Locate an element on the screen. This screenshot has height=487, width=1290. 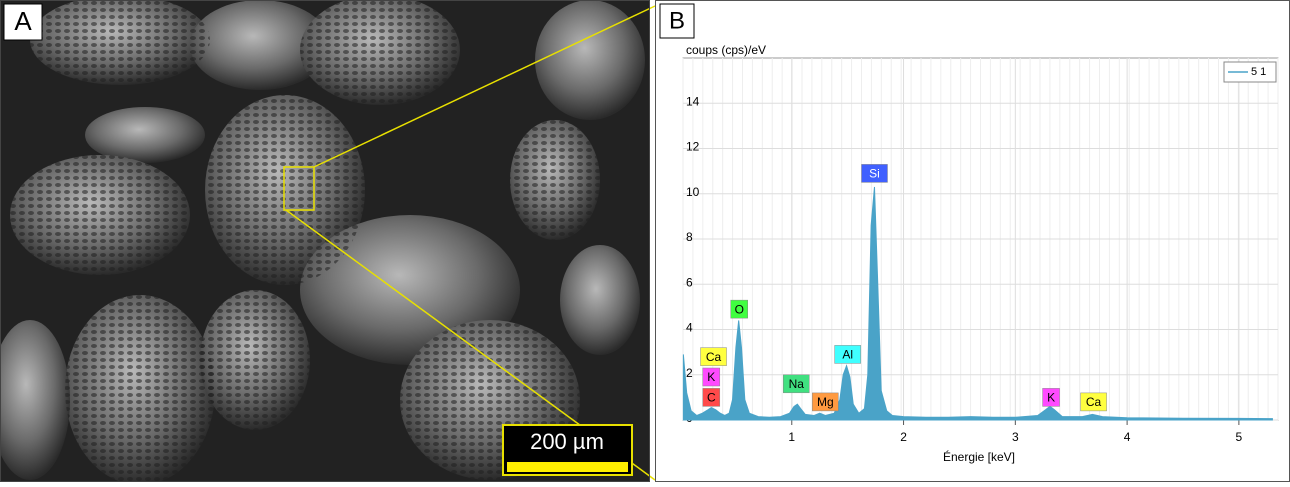
x-tick-label: 3 is located at coordinates (1015, 437).